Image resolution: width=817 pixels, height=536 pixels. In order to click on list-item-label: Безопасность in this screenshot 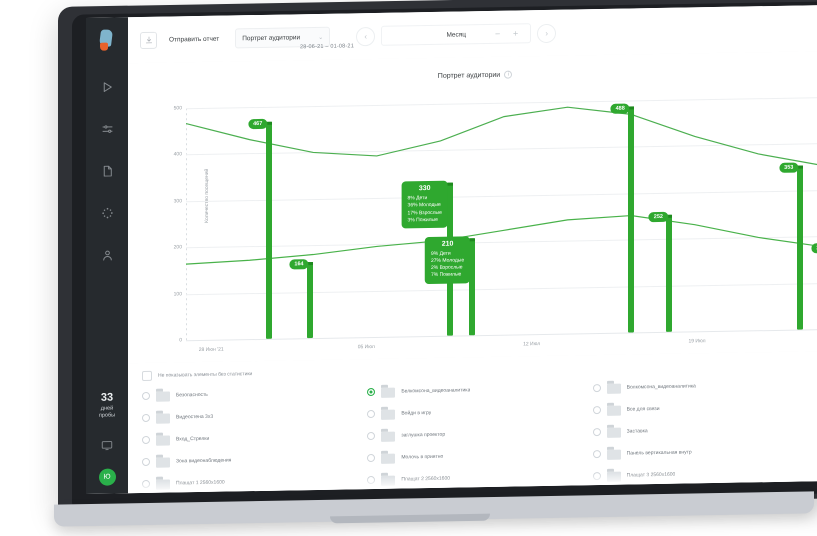, I will do `click(192, 394)`.